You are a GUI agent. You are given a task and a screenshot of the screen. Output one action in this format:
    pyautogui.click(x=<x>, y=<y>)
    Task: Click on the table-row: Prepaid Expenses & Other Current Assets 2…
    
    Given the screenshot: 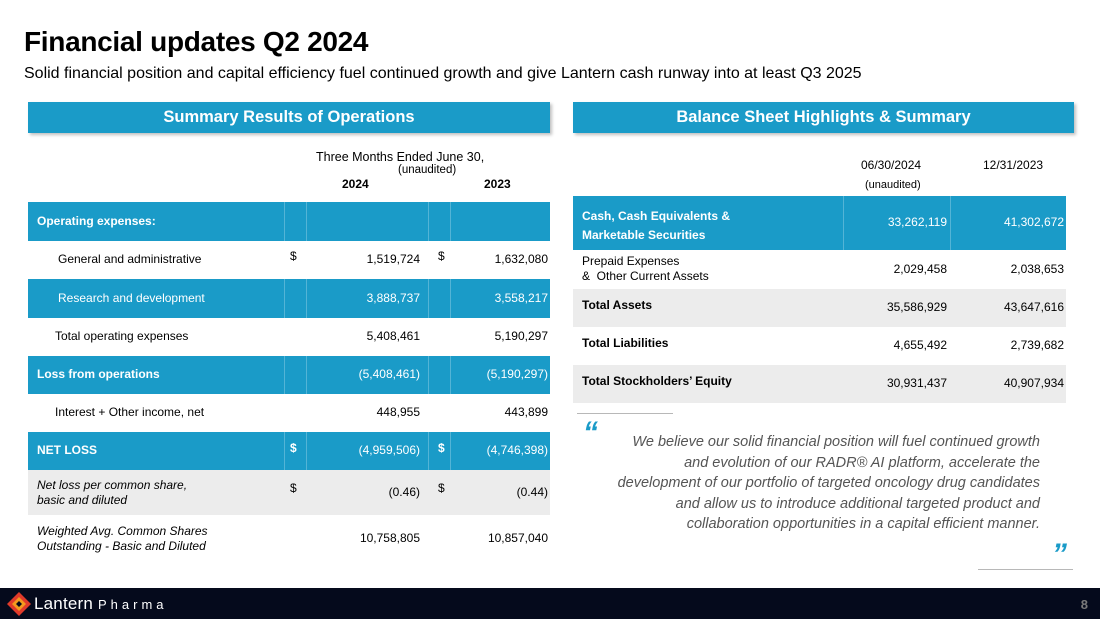 What is the action you would take?
    pyautogui.click(x=819, y=269)
    